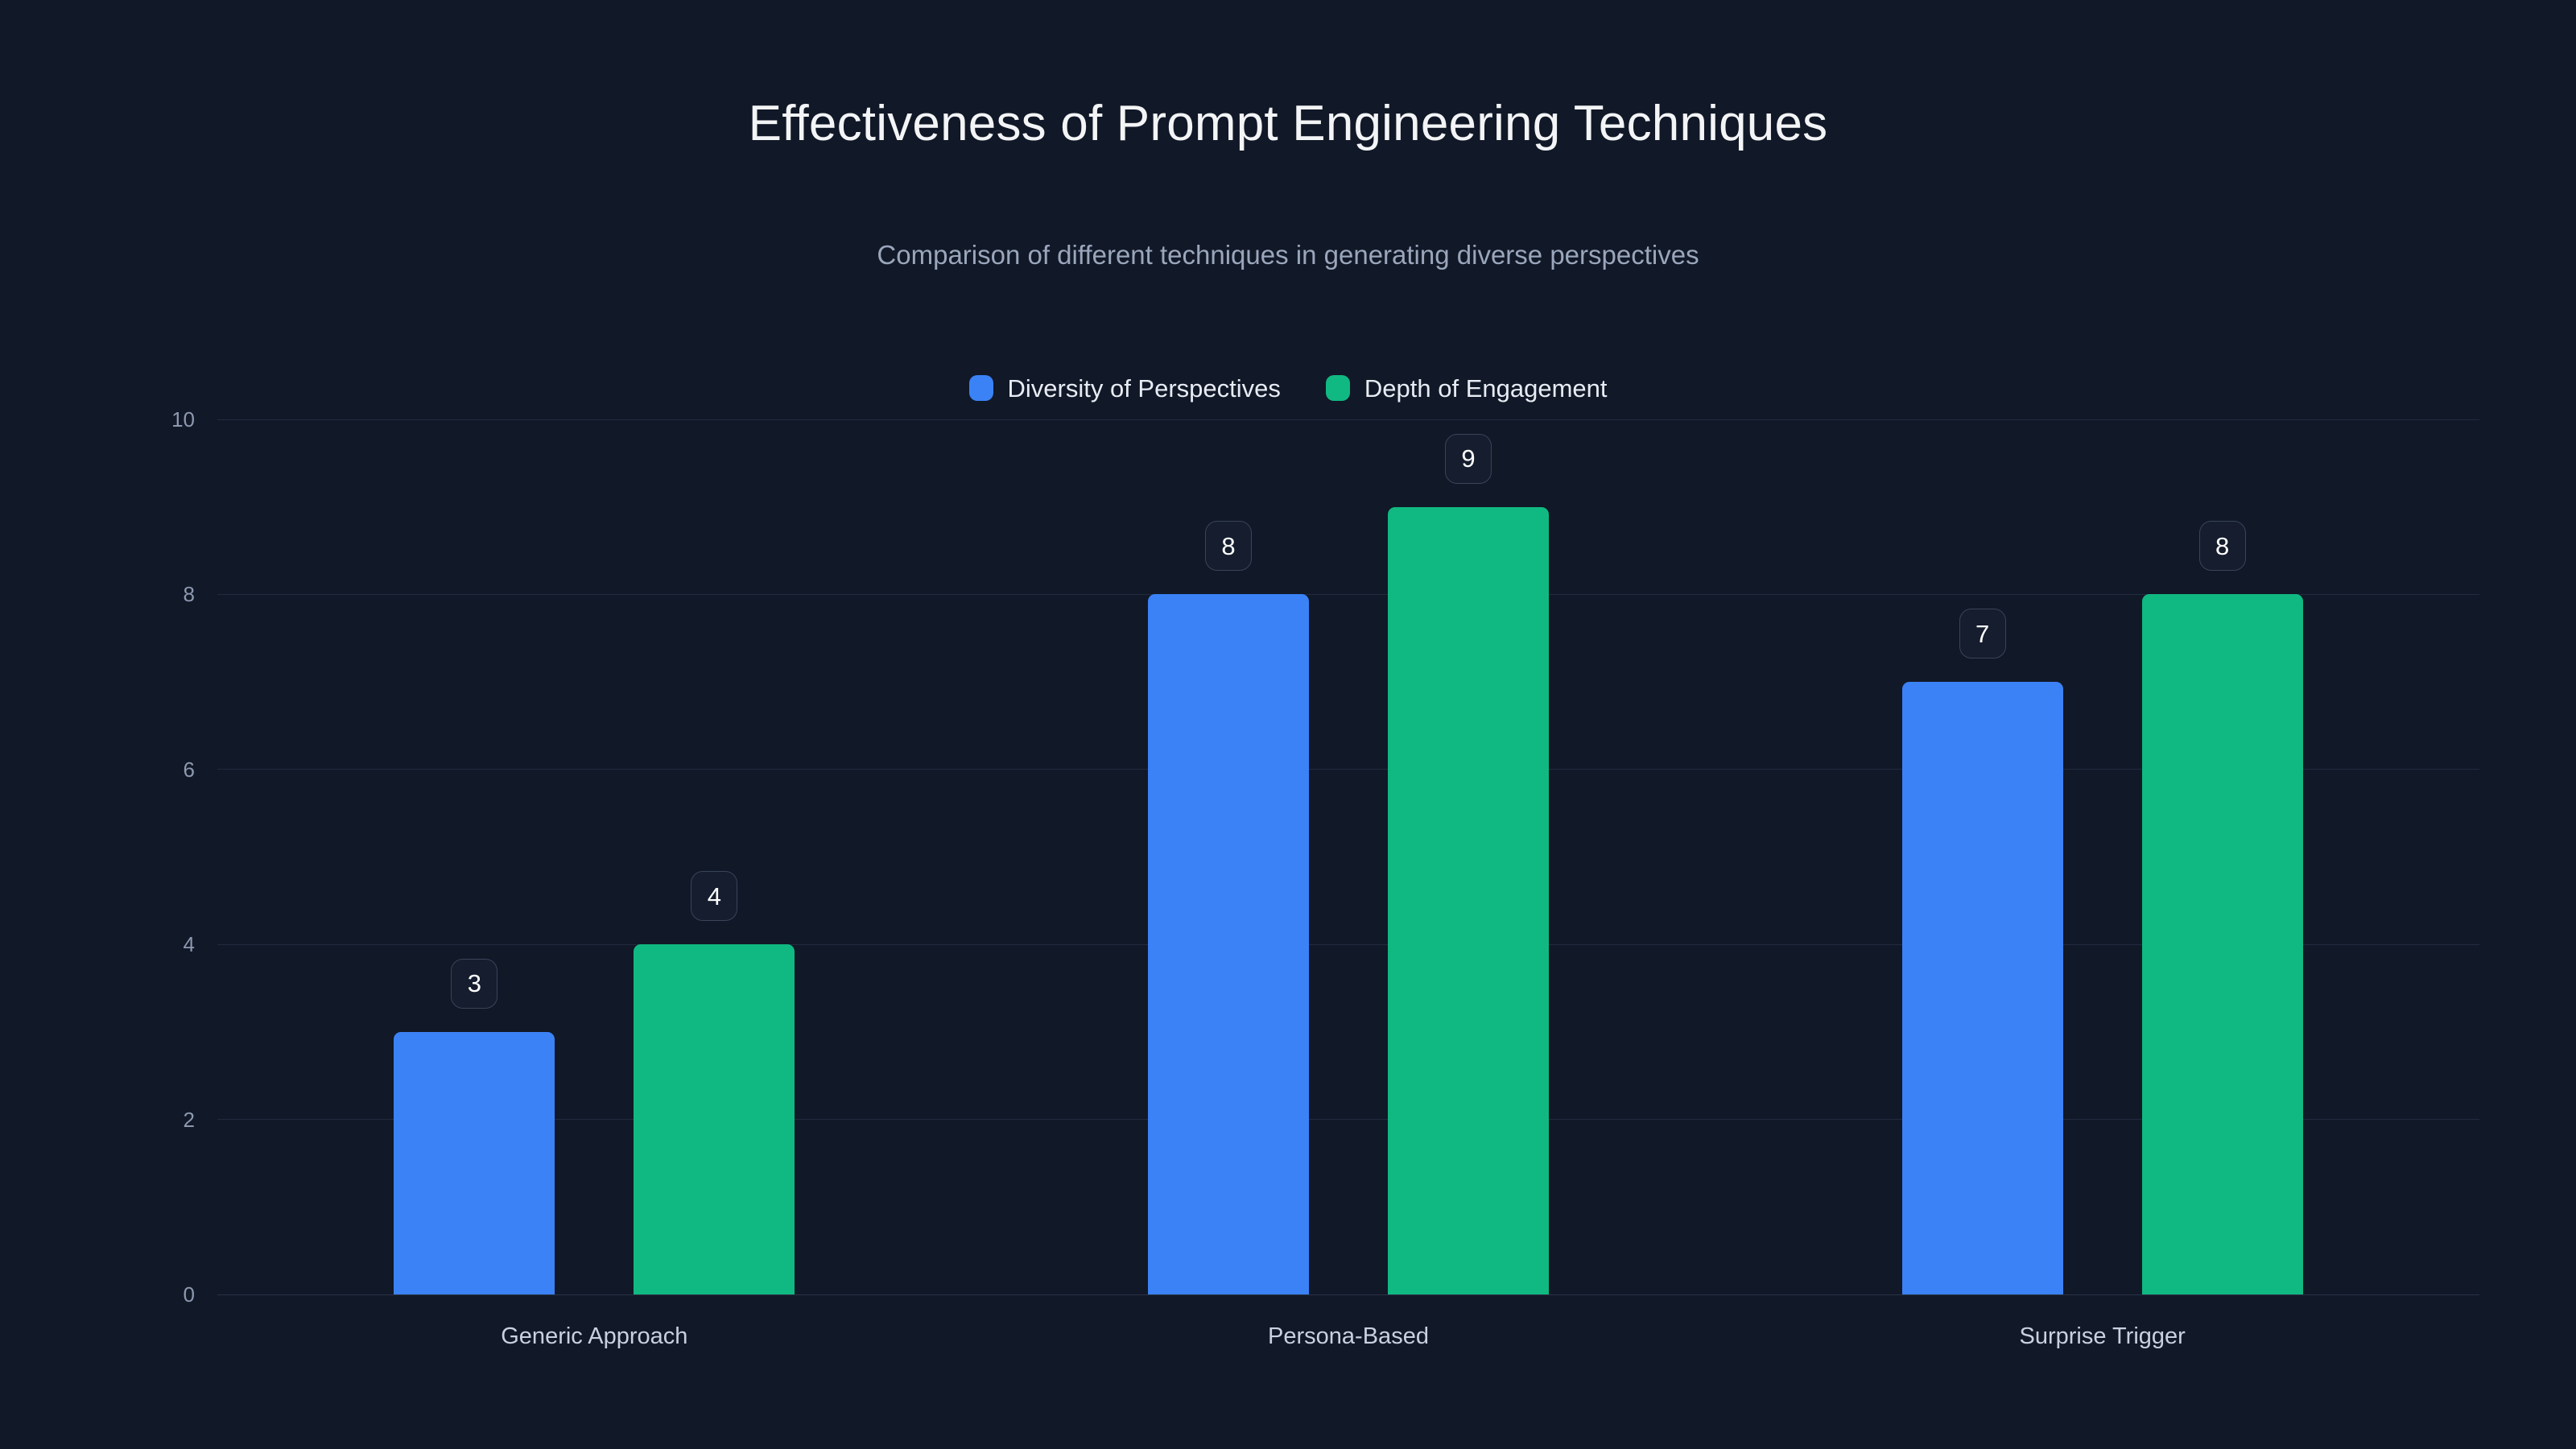 This screenshot has height=1449, width=2576. Describe the element at coordinates (1337, 388) in the screenshot. I see `legend-swatch-green-icon` at that location.